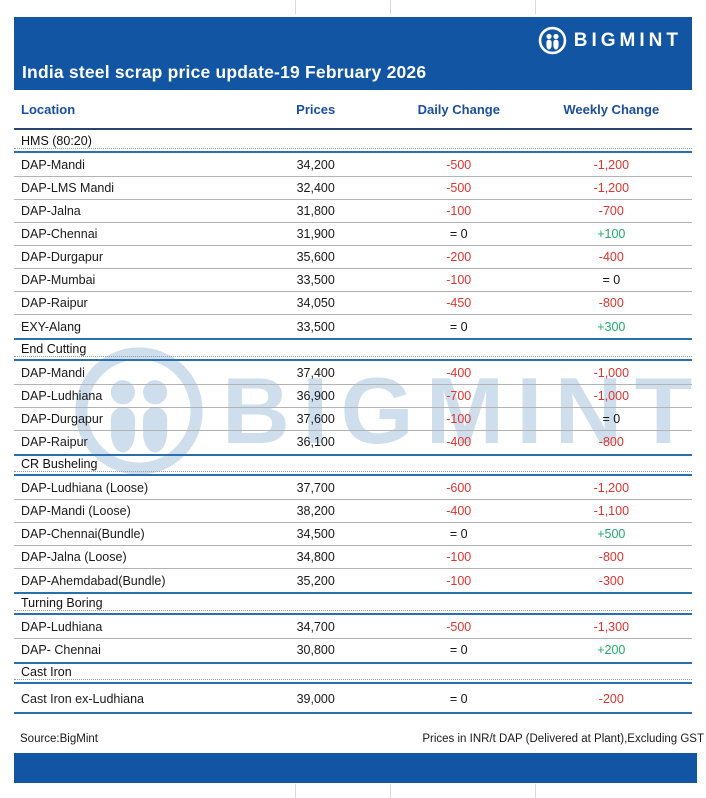 The image size is (706, 798). Describe the element at coordinates (611, 257) in the screenshot. I see `weekly-change-cell: -400` at that location.